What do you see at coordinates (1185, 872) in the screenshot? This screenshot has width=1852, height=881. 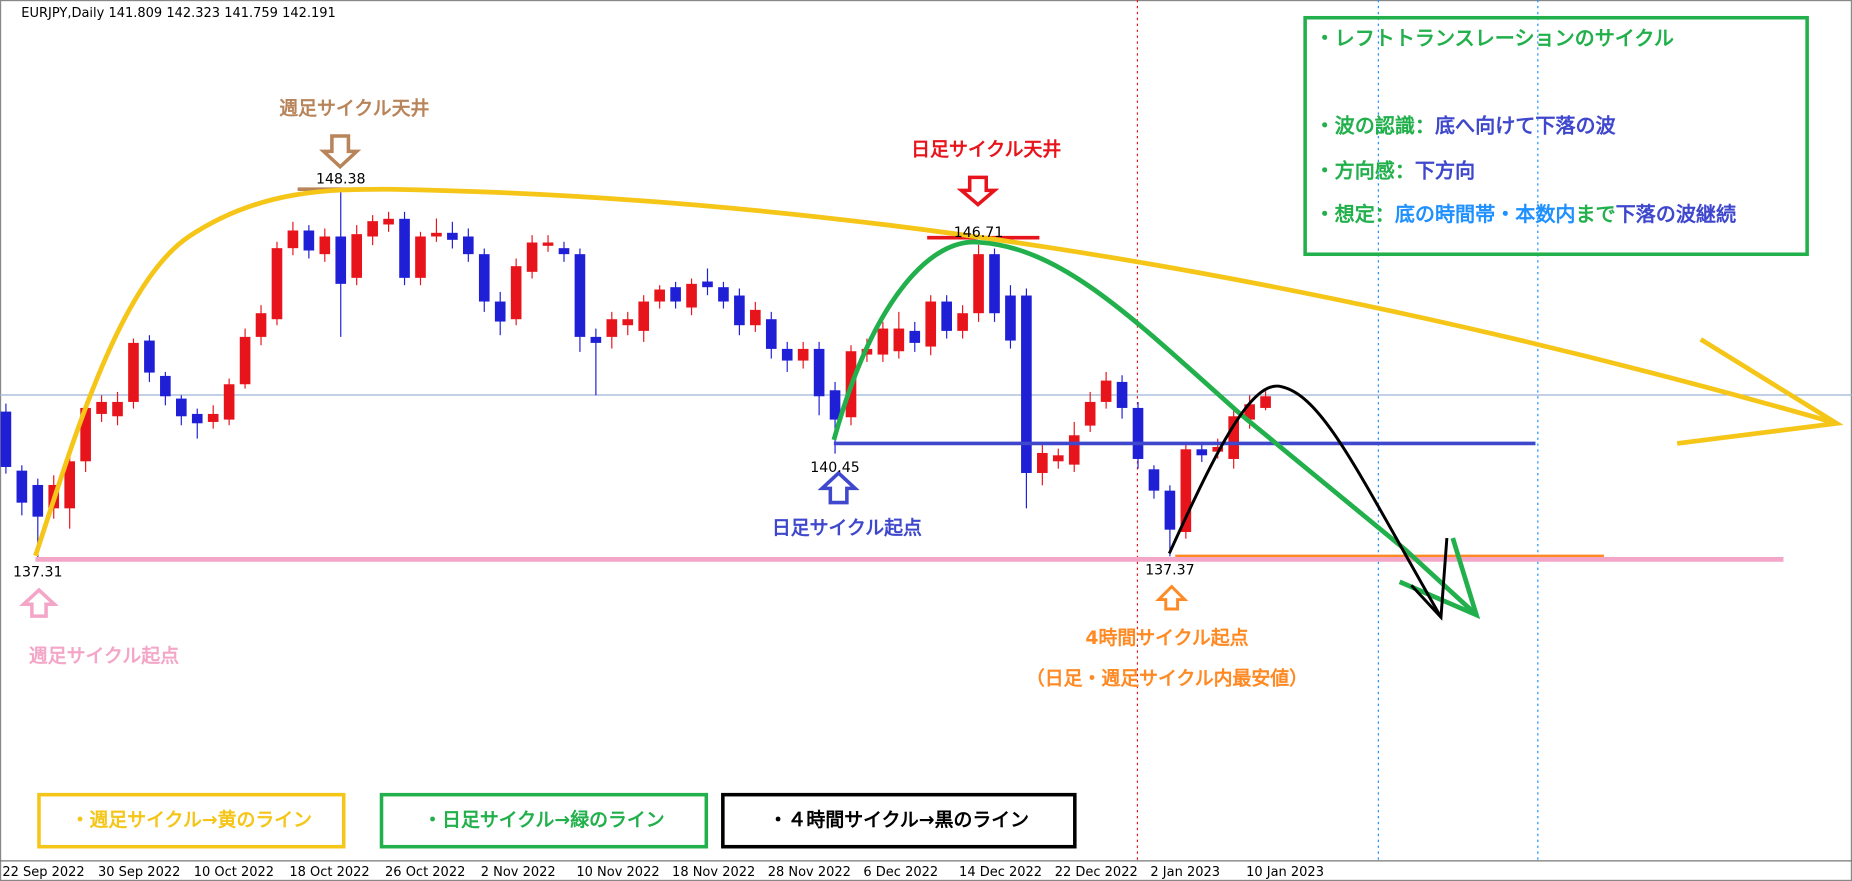 I see `x-tick-label: 2 Jan 2023` at bounding box center [1185, 872].